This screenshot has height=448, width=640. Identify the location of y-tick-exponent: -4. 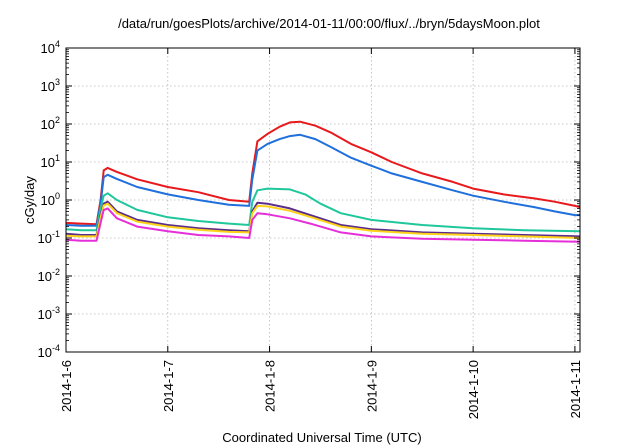
(56, 348).